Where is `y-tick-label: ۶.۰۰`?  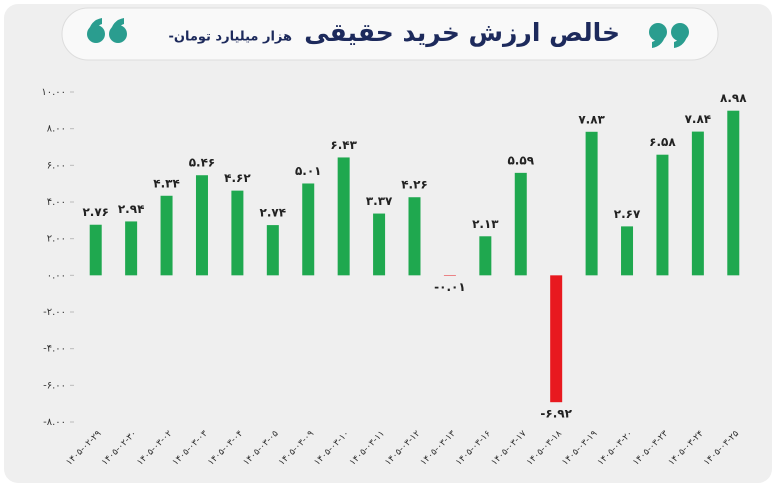
y-tick-label: ۶.۰۰ is located at coordinates (56, 165).